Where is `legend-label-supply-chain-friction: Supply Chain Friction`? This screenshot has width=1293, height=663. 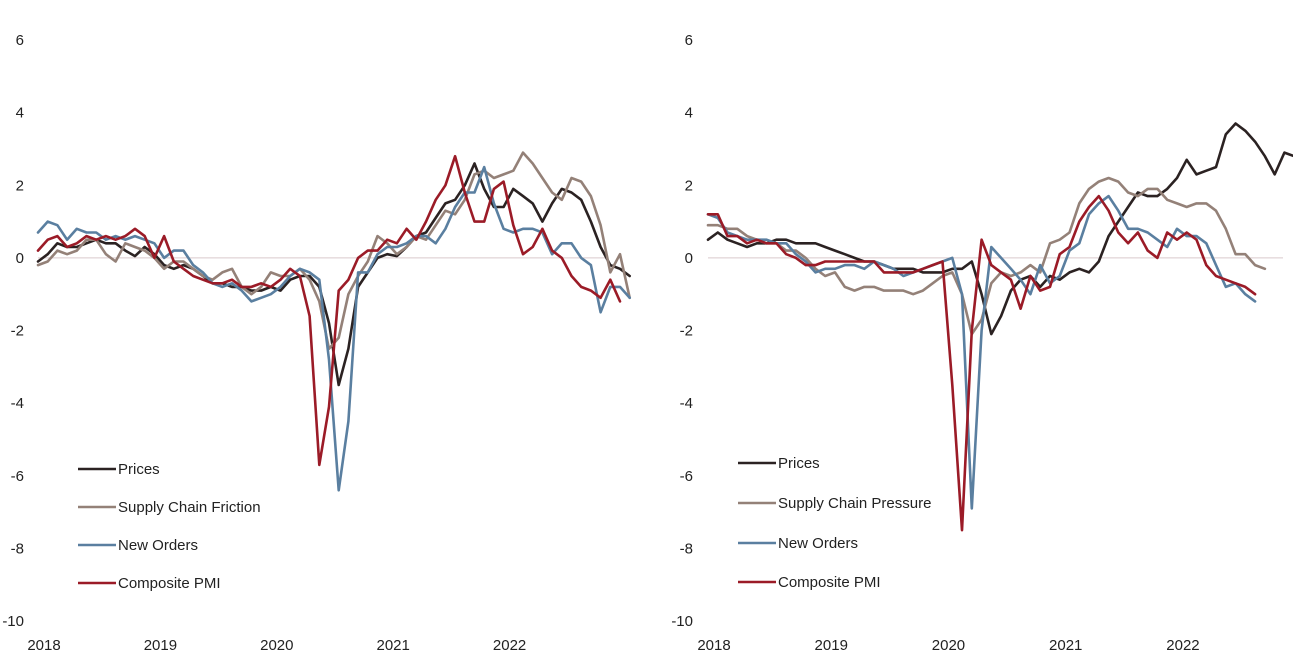 legend-label-supply-chain-friction: Supply Chain Friction is located at coordinates (189, 507).